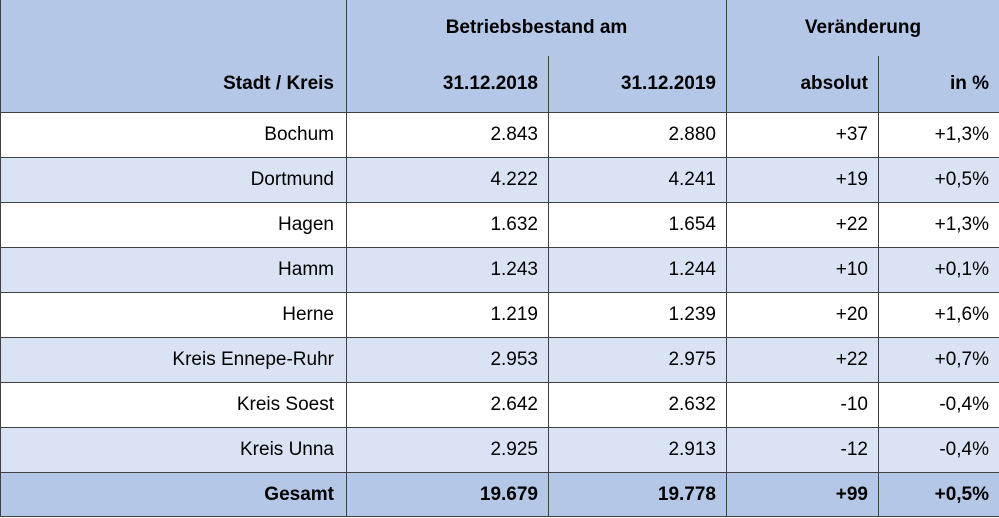  I want to click on row-absolute: +20, so click(802, 315).